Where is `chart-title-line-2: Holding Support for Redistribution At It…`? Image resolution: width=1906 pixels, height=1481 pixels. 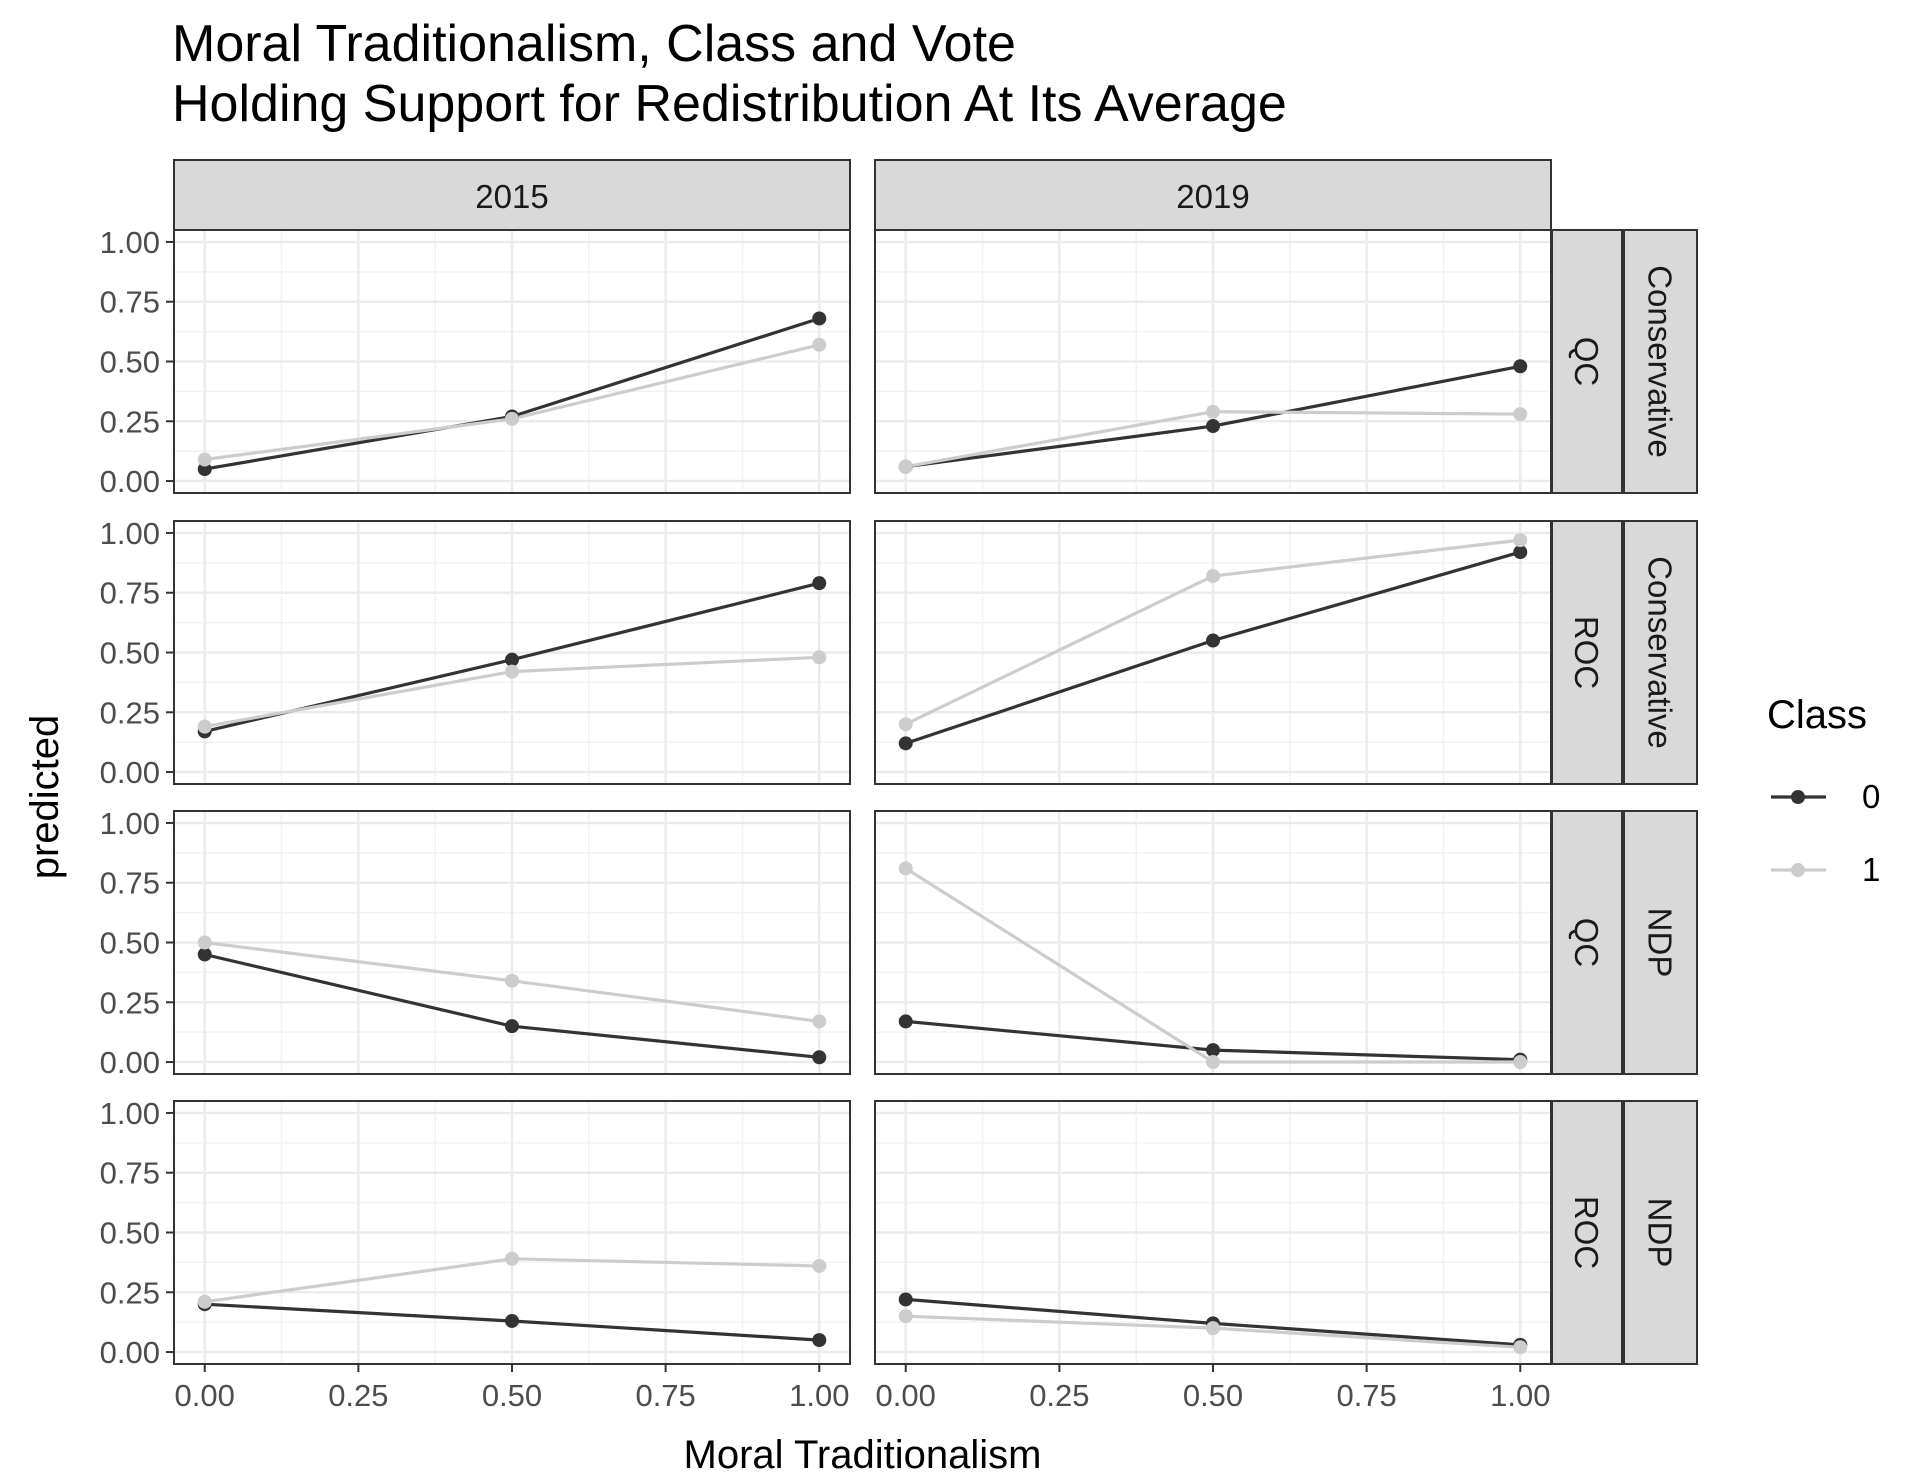 chart-title-line-2: Holding Support for Redistribution At It… is located at coordinates (729, 104).